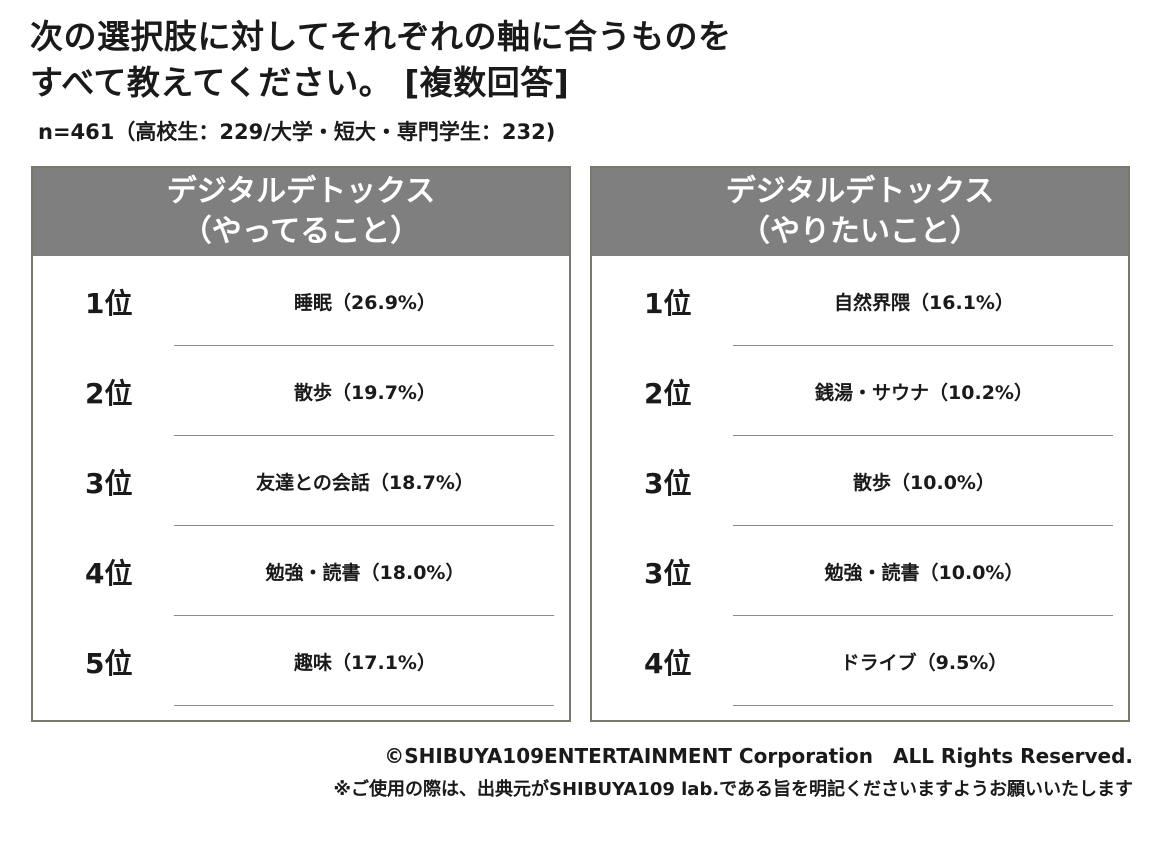  I want to click on table-header: デジタルデトックス （やってること）, so click(301, 212).